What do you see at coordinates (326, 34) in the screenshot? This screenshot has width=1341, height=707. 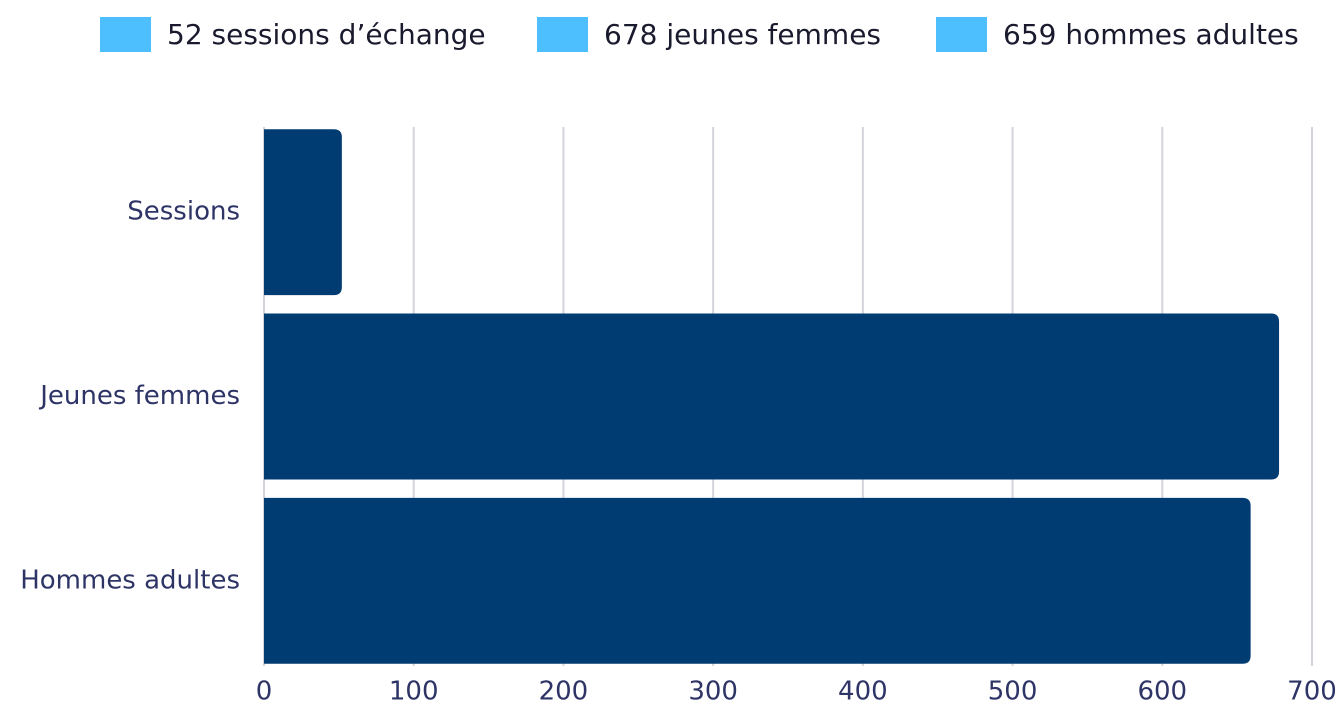 I see `legend-label: 52 sessions d’échange` at bounding box center [326, 34].